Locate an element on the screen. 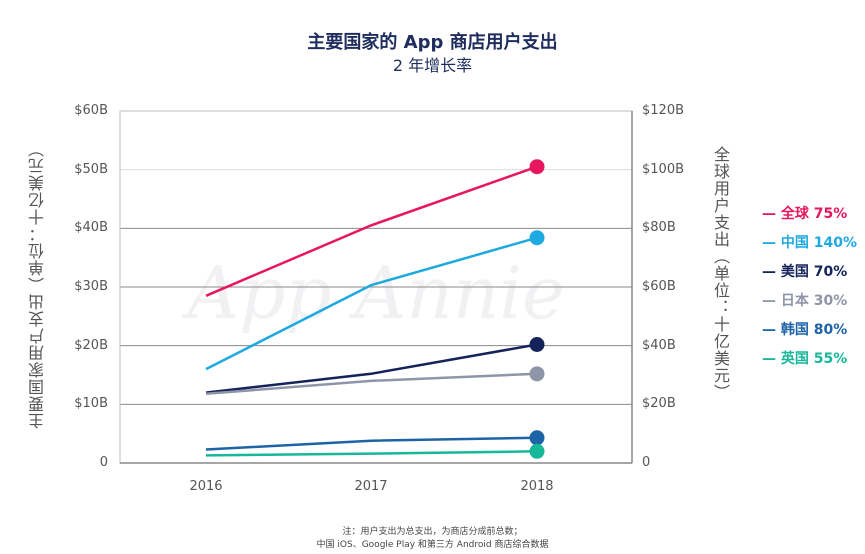 This screenshot has height=554, width=865. y-tick-right: $80B is located at coordinates (659, 228).